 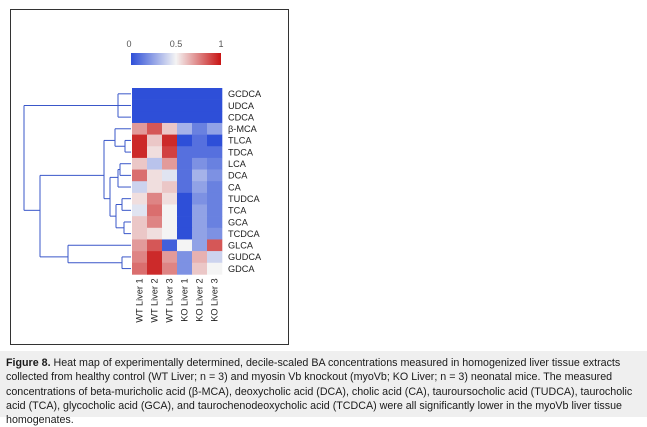 I want to click on row-label: LCA, so click(x=237, y=164).